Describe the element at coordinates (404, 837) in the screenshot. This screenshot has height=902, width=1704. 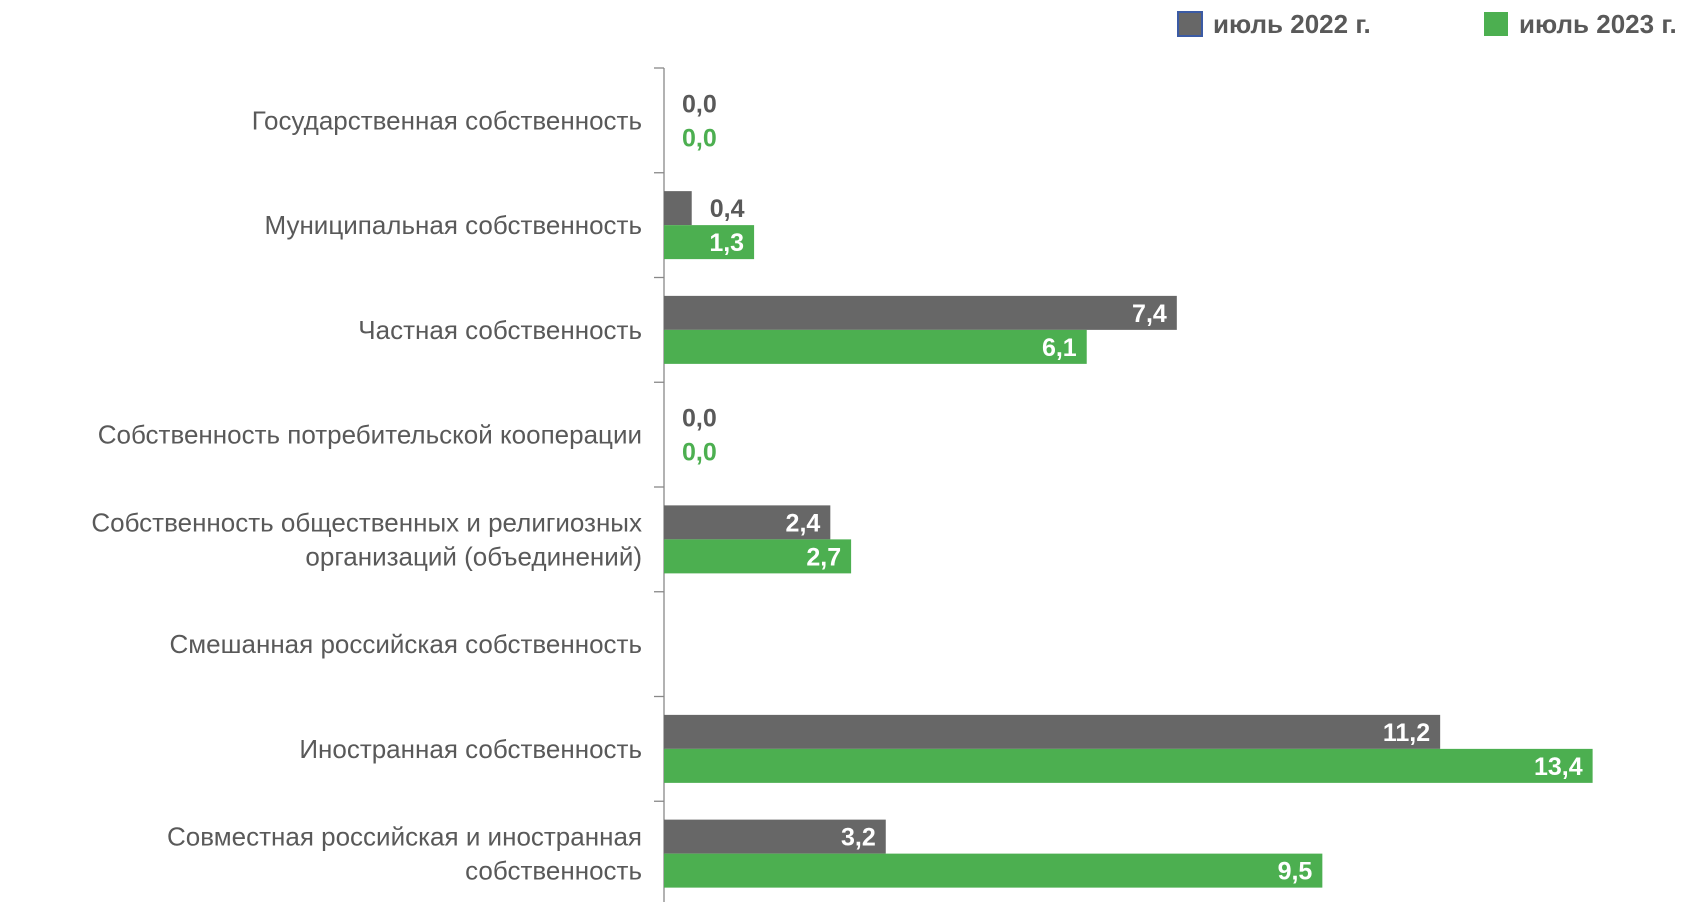
I see `category-label: Совместная российская и иностранная` at that location.